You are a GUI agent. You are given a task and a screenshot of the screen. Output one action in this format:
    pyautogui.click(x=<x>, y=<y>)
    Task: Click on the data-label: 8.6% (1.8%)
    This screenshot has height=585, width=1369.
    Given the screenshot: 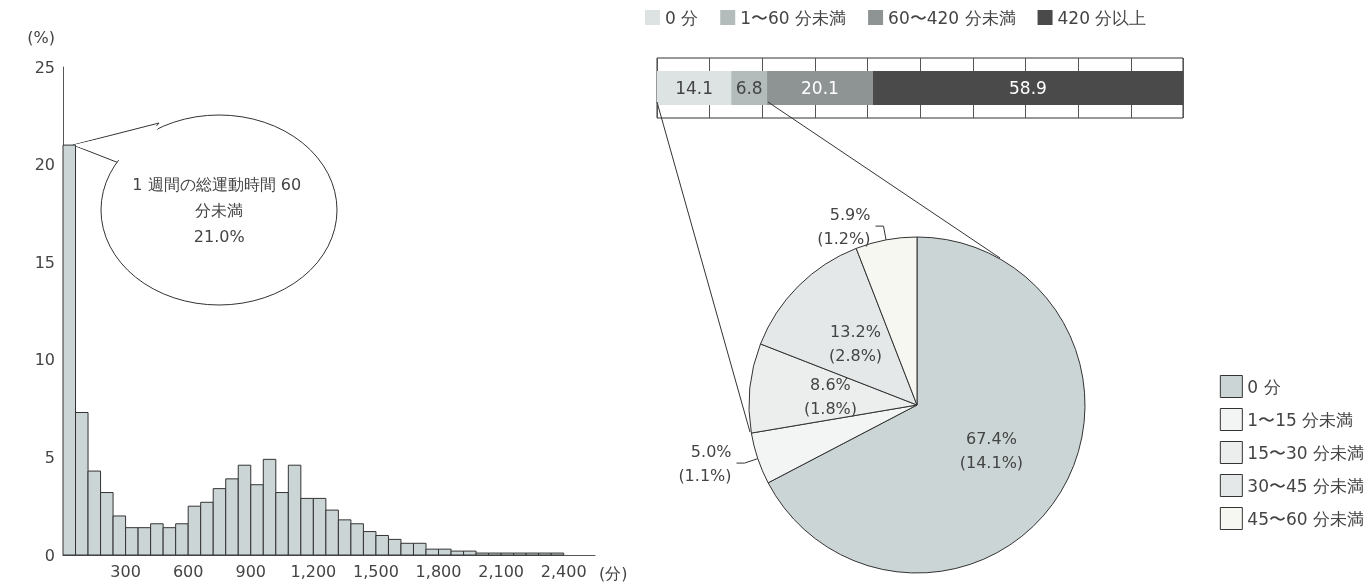 What is the action you would take?
    pyautogui.click(x=830, y=396)
    